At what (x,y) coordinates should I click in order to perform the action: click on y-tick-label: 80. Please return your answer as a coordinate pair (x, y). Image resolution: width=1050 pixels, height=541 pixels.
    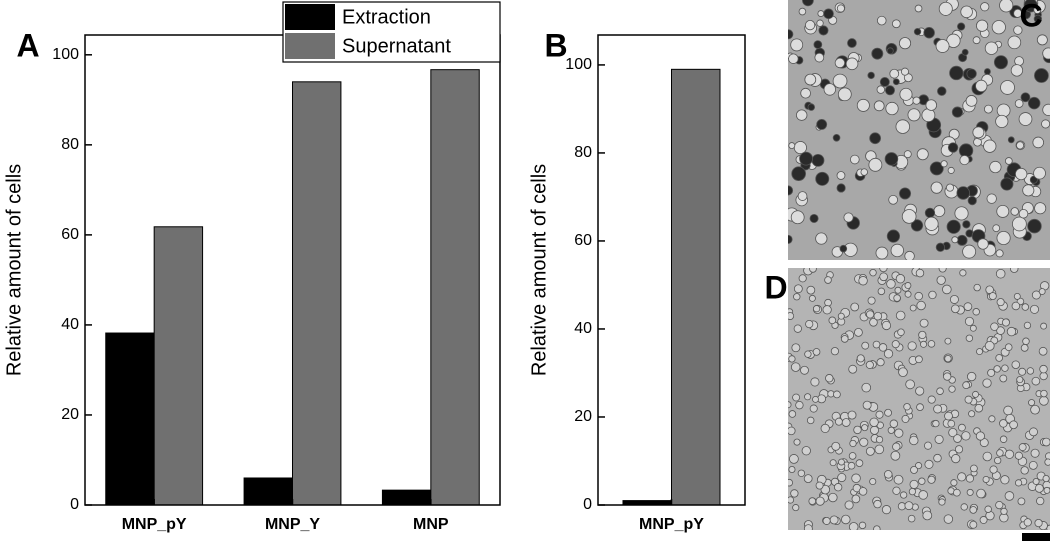
    Looking at the image, I should click on (70, 144).